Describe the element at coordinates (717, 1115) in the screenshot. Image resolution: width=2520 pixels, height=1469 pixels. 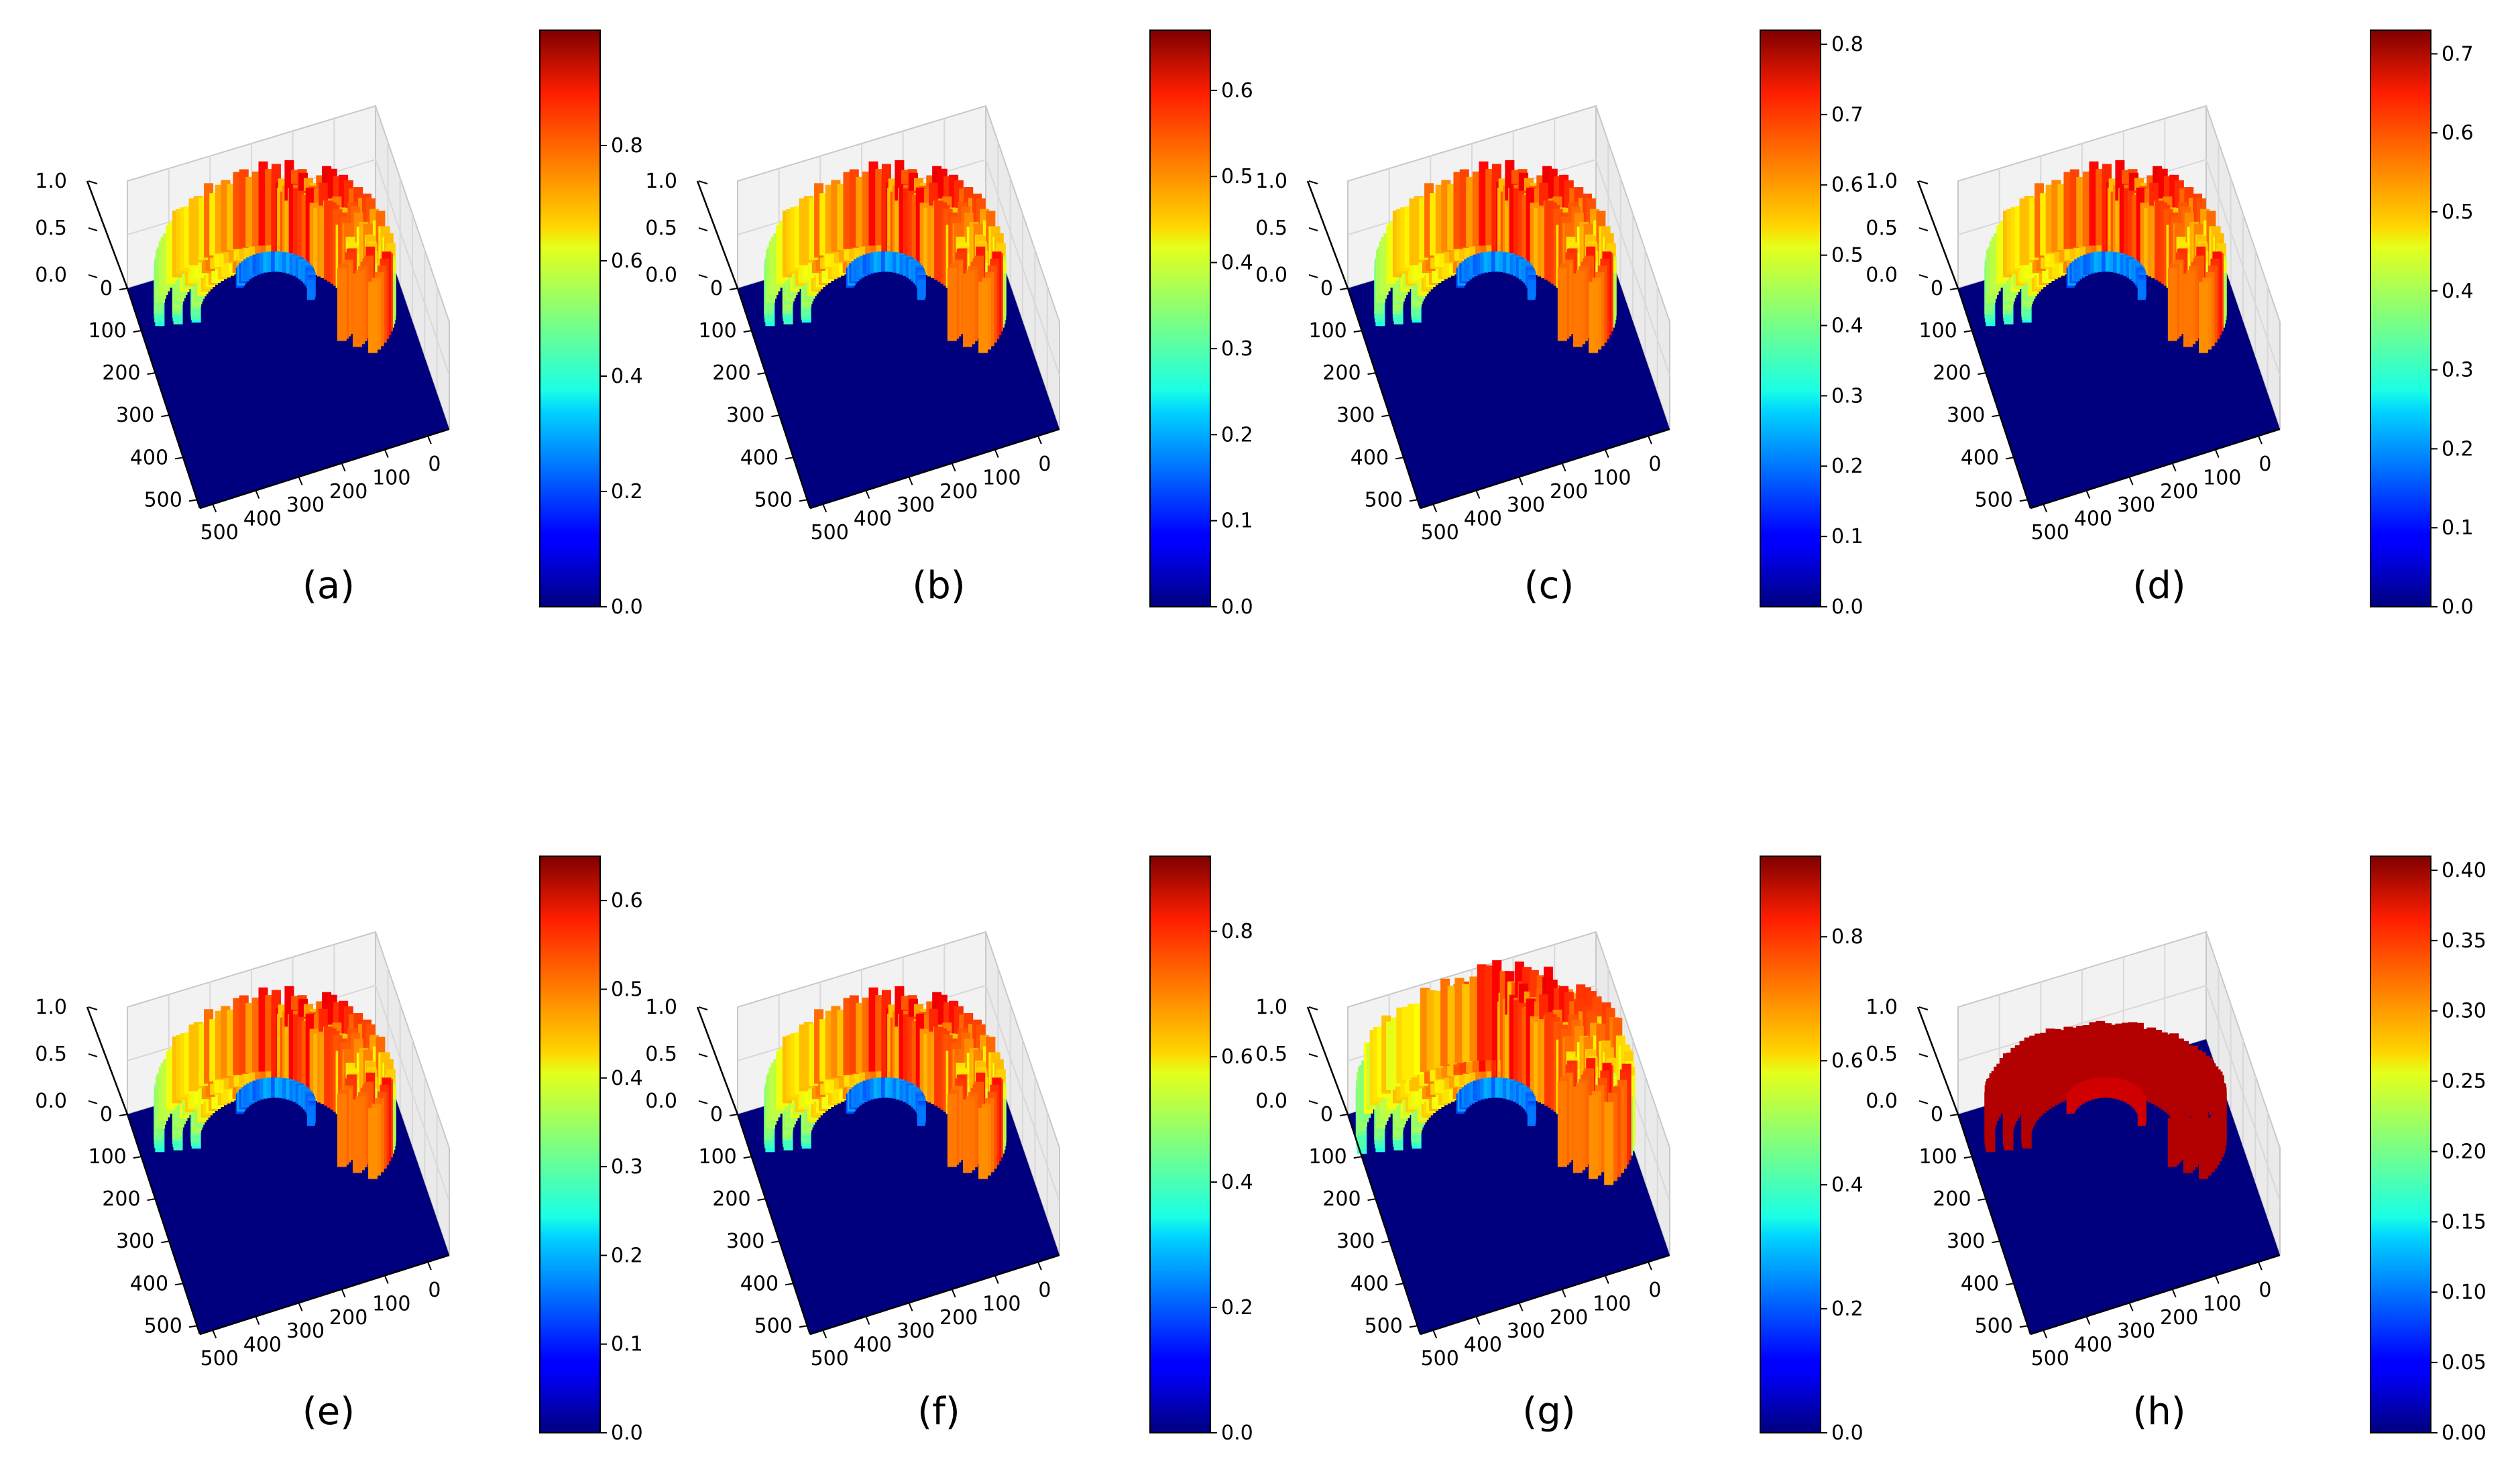
I see `y-tick-label: 0` at that location.